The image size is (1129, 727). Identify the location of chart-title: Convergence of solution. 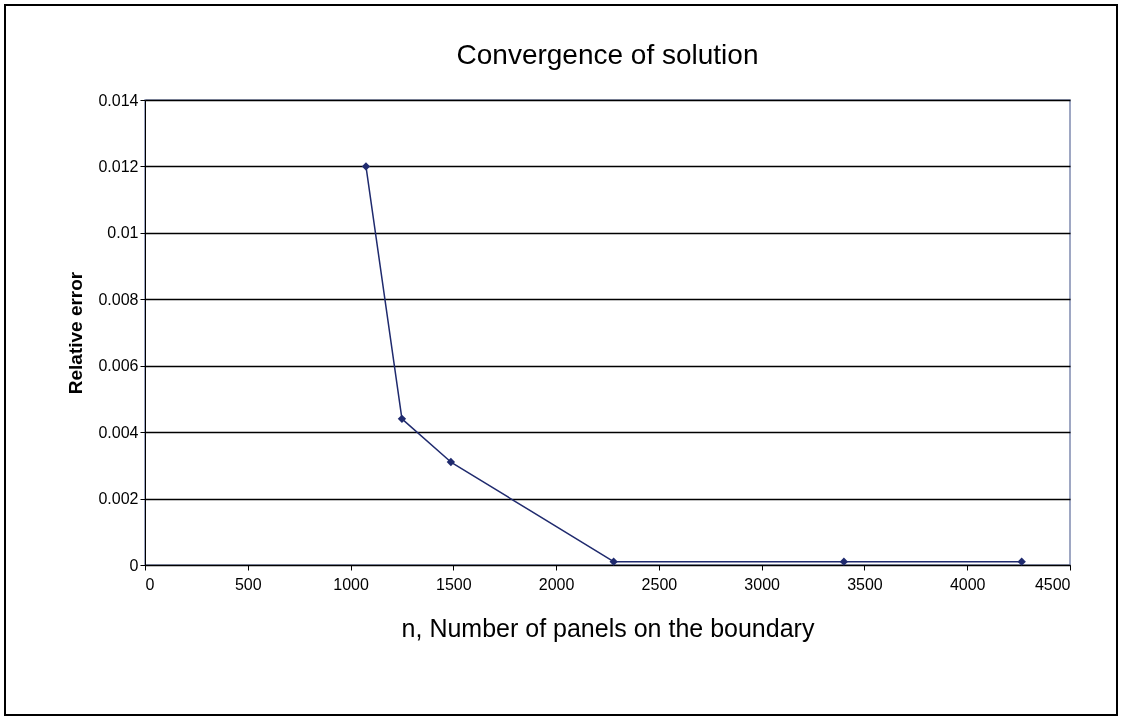
(607, 54).